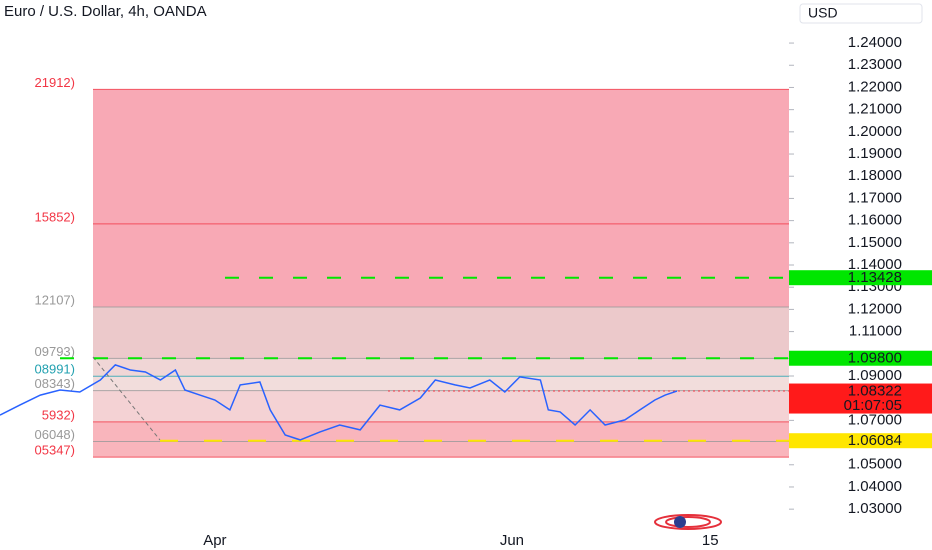 The width and height of the screenshot is (932, 550). What do you see at coordinates (55, 434) in the screenshot?
I see `level-label: 06048)` at bounding box center [55, 434].